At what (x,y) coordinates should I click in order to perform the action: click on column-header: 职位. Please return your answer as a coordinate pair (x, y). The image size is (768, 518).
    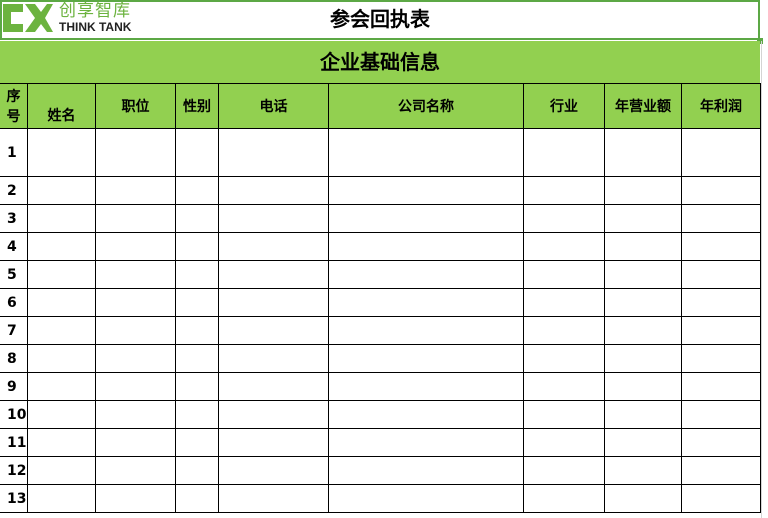
    Looking at the image, I should click on (135, 106).